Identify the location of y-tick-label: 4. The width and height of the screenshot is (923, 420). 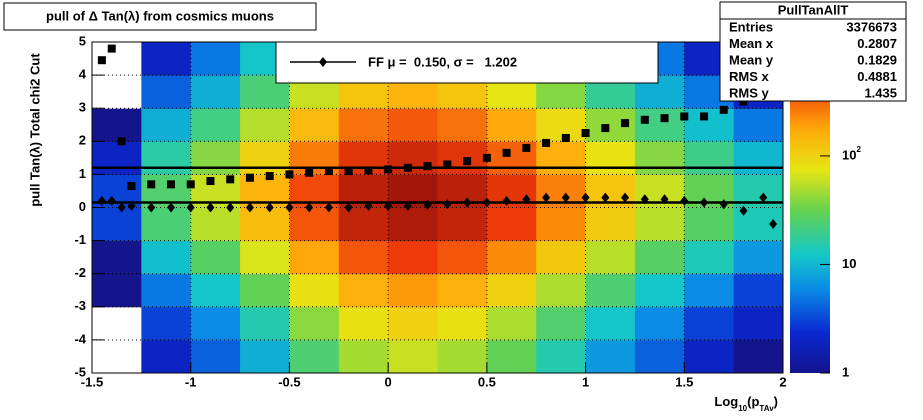
(83, 74).